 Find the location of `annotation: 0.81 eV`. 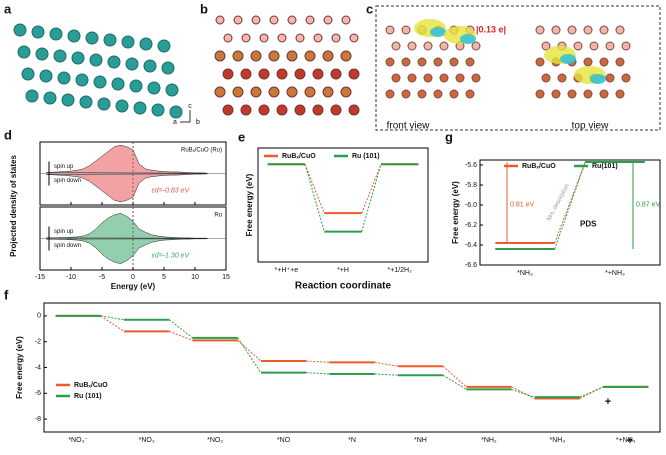

annotation: 0.81 eV is located at coordinates (522, 204).